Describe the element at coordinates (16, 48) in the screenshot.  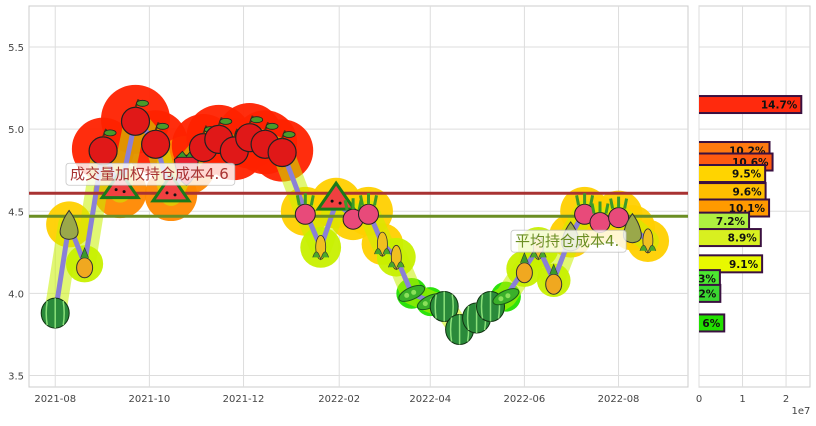
I see `y-tick-label: 5.5` at that location.